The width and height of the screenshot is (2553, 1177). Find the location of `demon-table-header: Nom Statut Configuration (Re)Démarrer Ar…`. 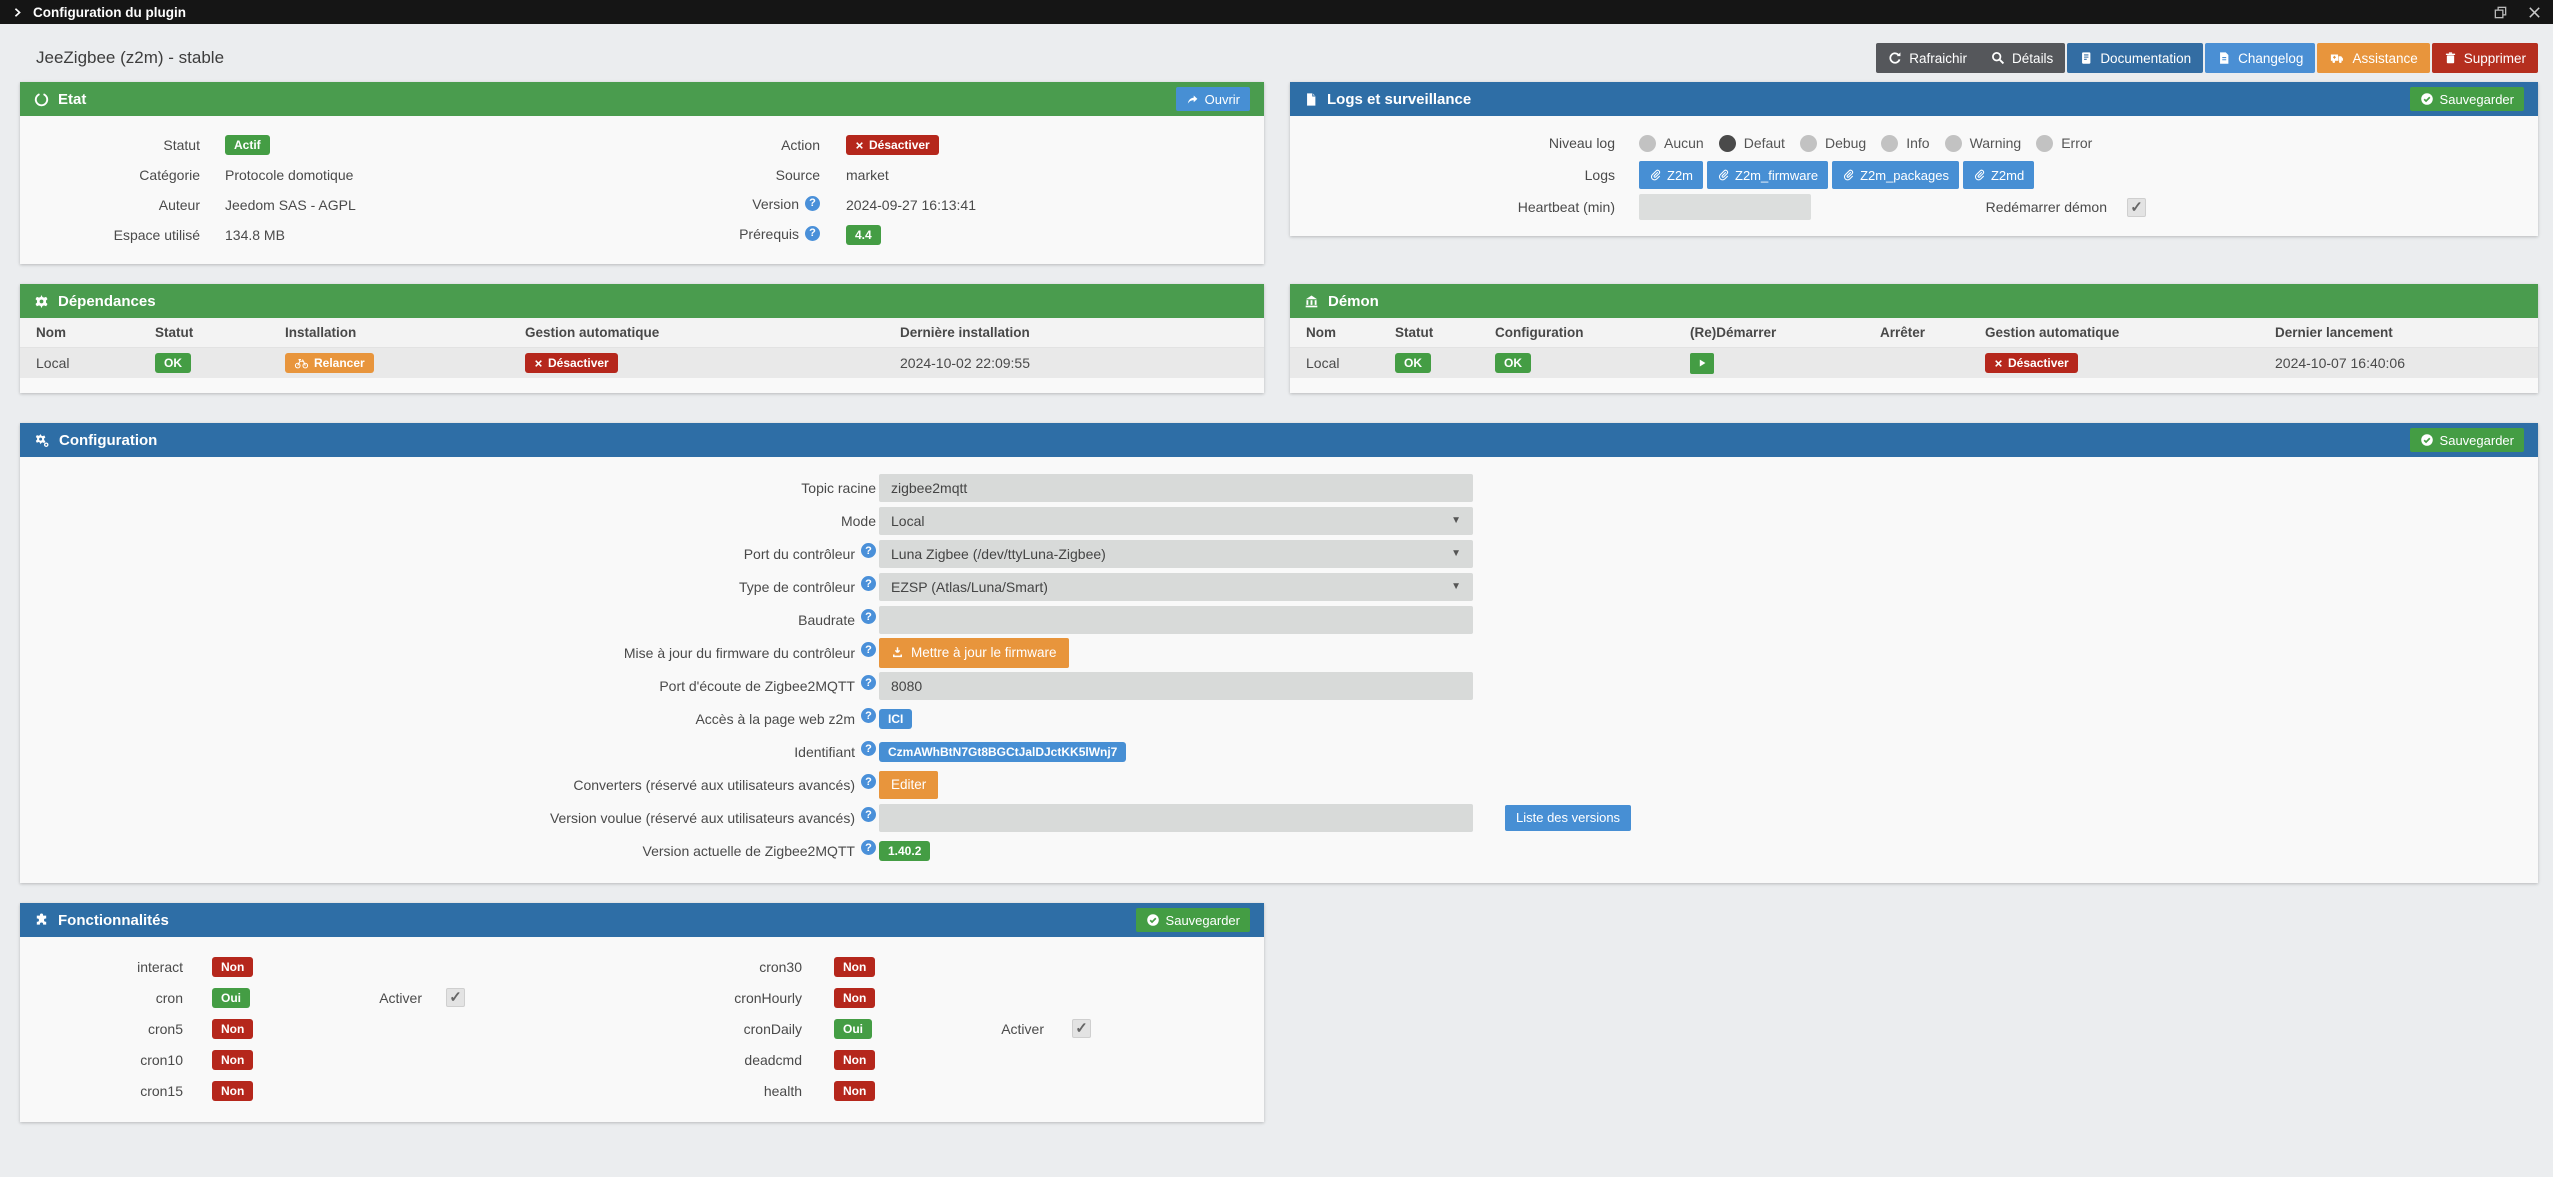

demon-table-header: Nom Statut Configuration (Re)Démarrer Ar… is located at coordinates (1914, 333).